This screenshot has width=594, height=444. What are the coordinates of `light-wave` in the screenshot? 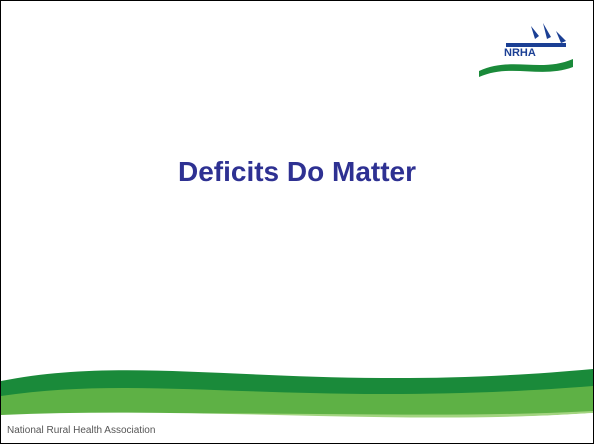 It's located at (297, 403).